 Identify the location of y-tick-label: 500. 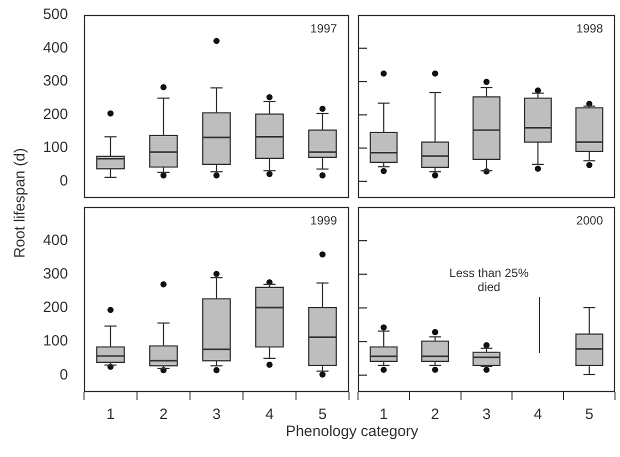
(55, 15).